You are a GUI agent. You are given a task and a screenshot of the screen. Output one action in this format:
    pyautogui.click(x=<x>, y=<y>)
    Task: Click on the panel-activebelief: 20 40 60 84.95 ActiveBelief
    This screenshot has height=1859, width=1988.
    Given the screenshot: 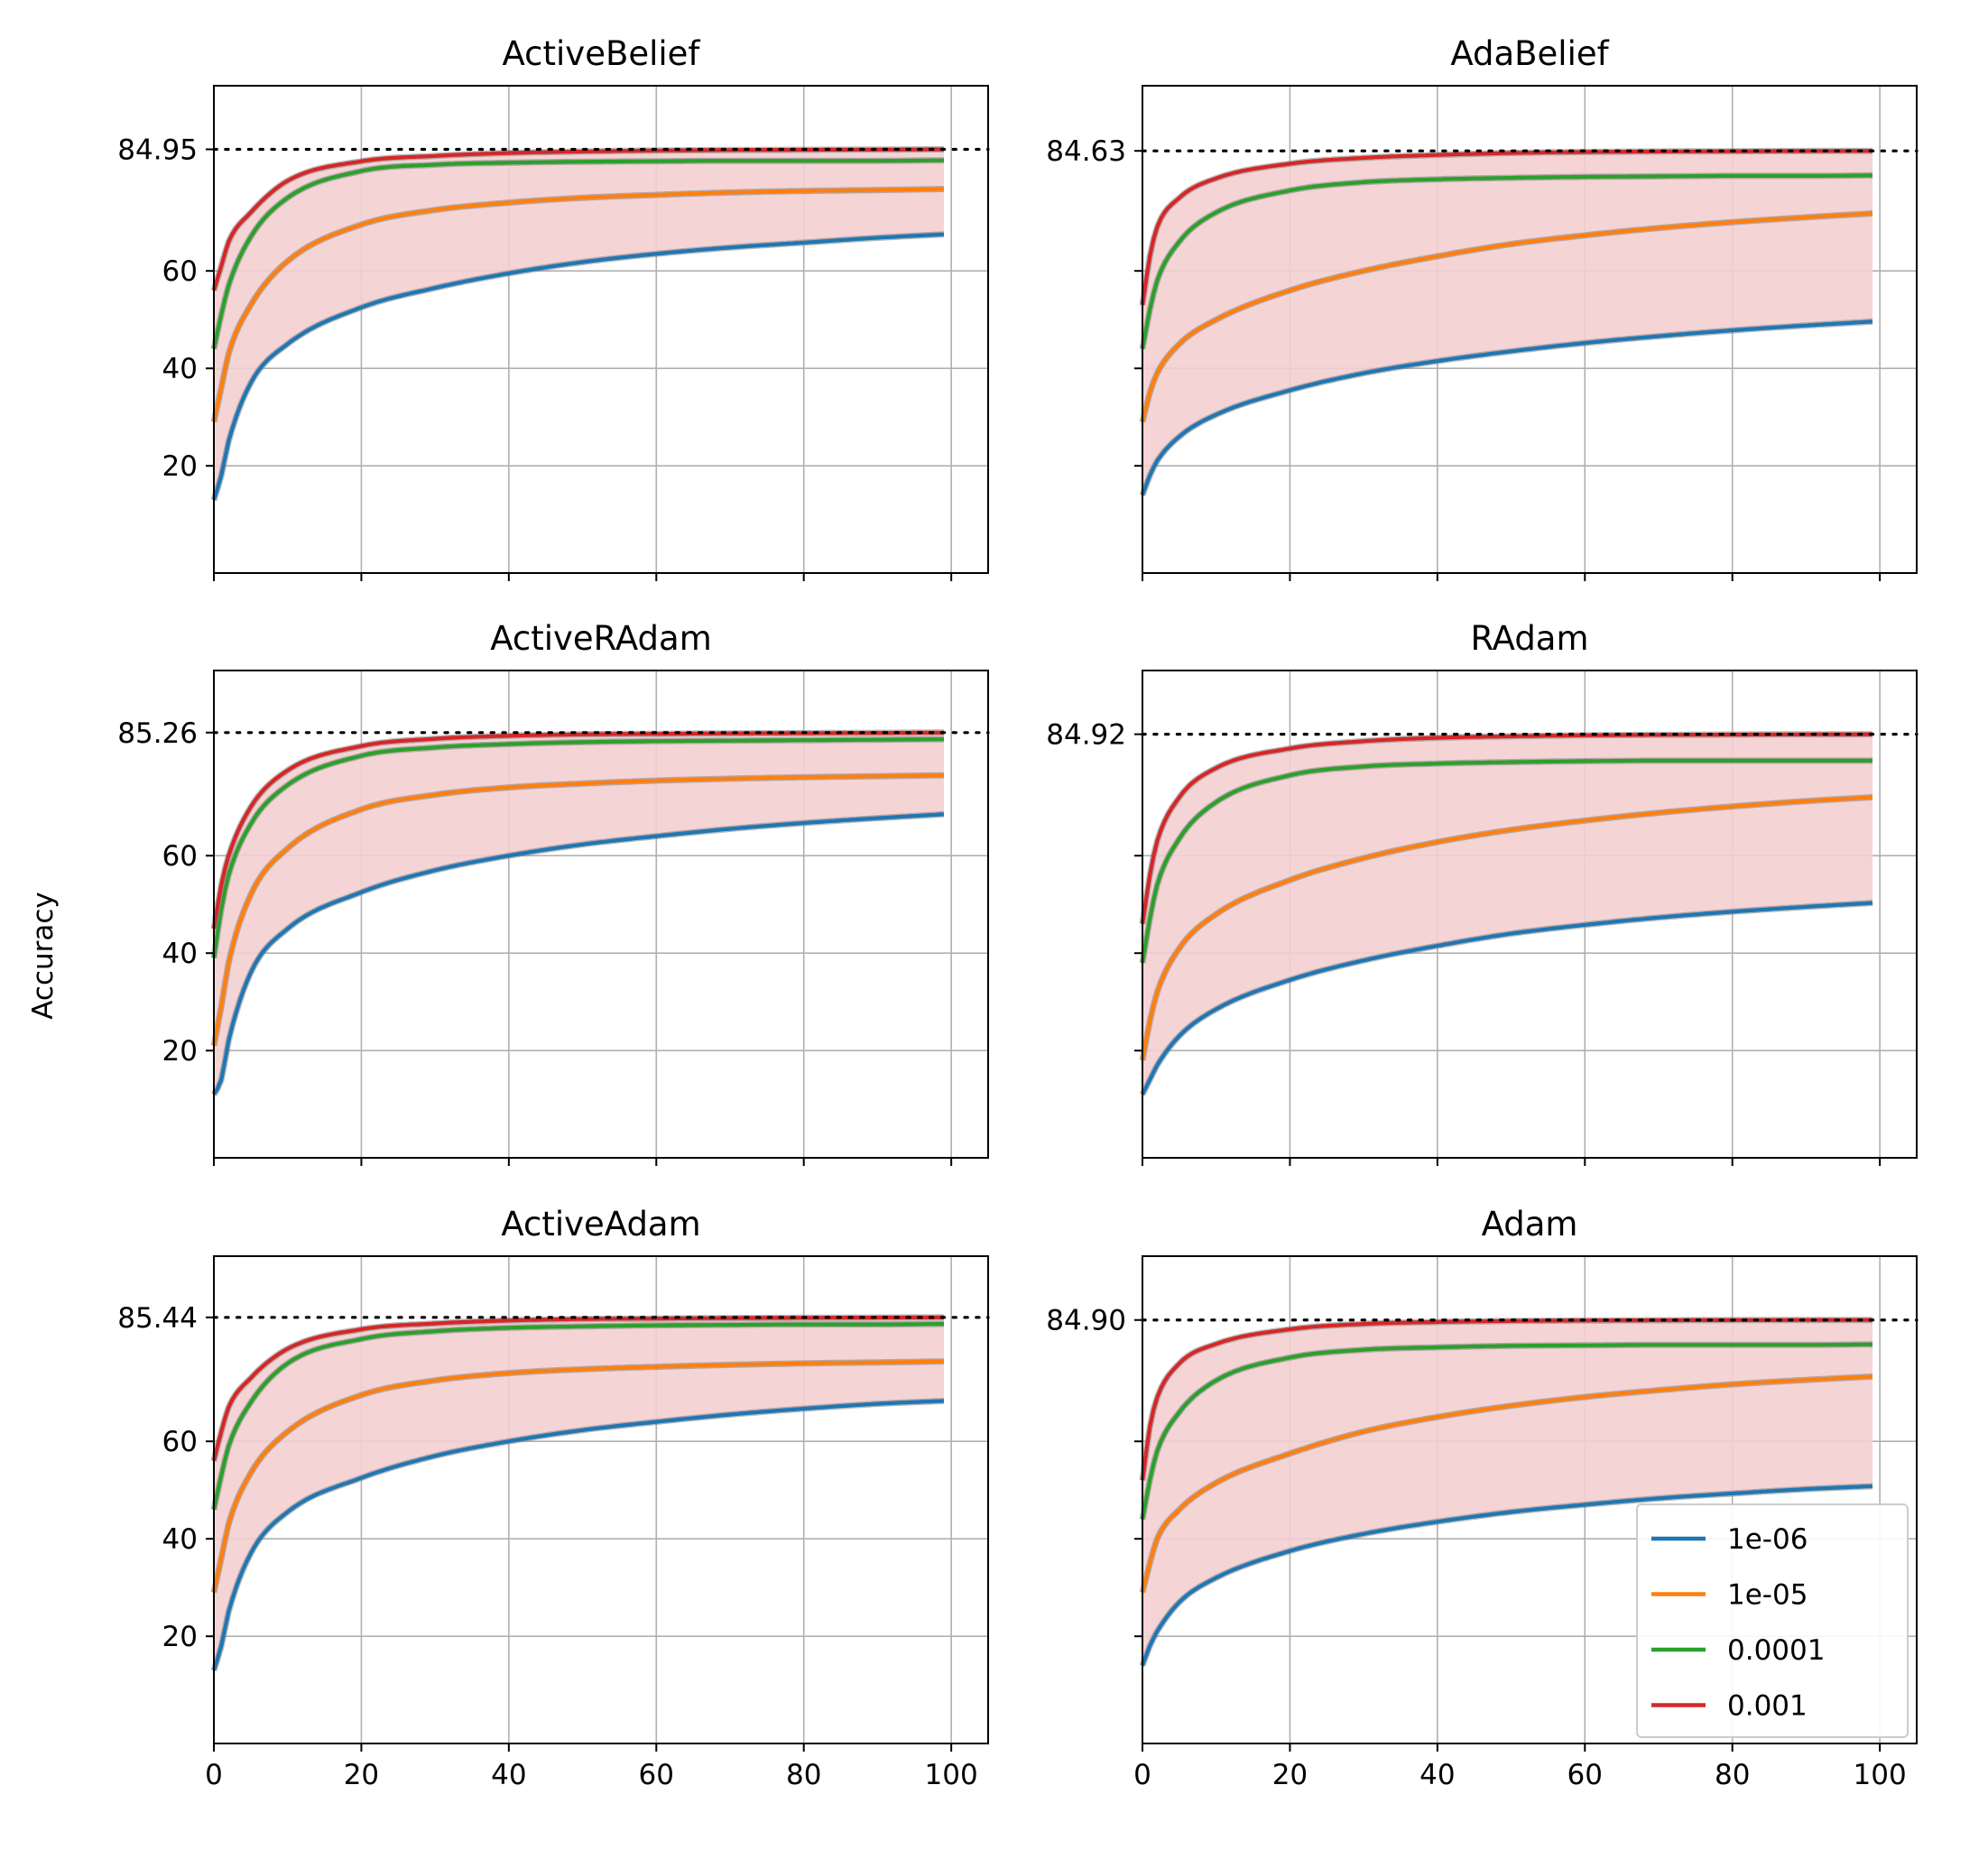 What is the action you would take?
    pyautogui.click(x=553, y=308)
    